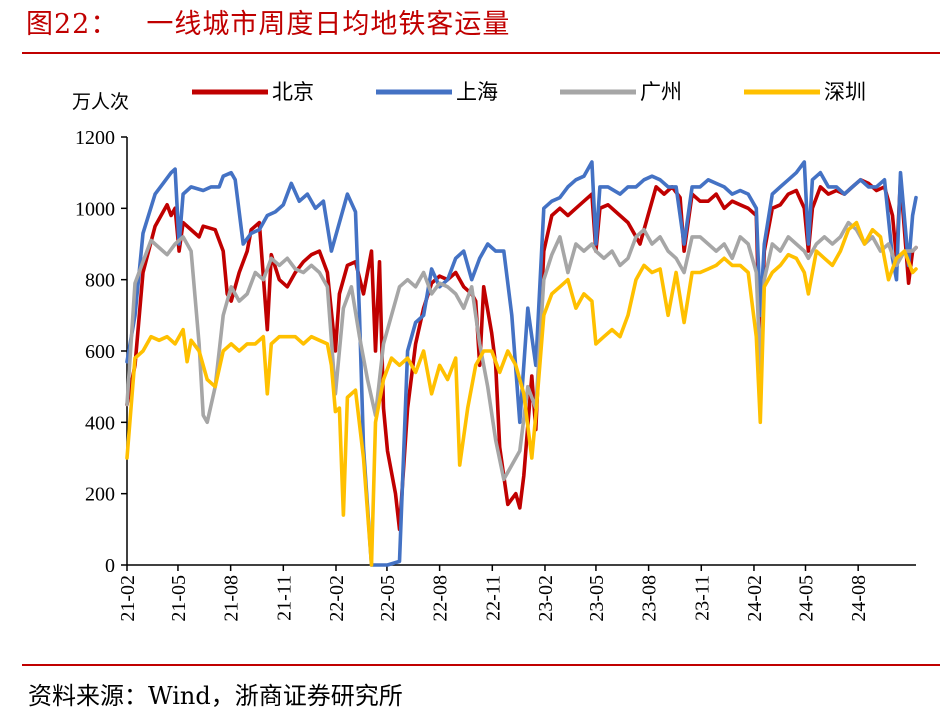 Image resolution: width=946 pixels, height=724 pixels. I want to click on y-tick-label: 400, so click(100, 423).